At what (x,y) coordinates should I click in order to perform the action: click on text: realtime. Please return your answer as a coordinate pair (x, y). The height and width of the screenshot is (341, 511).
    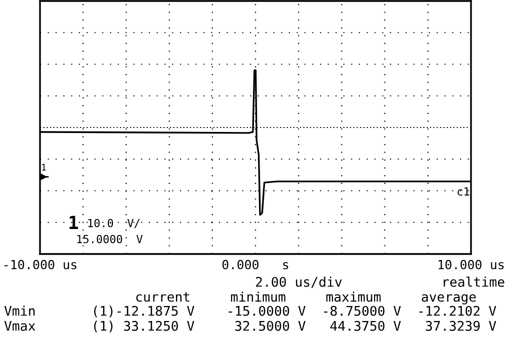
    Looking at the image, I should click on (474, 281).